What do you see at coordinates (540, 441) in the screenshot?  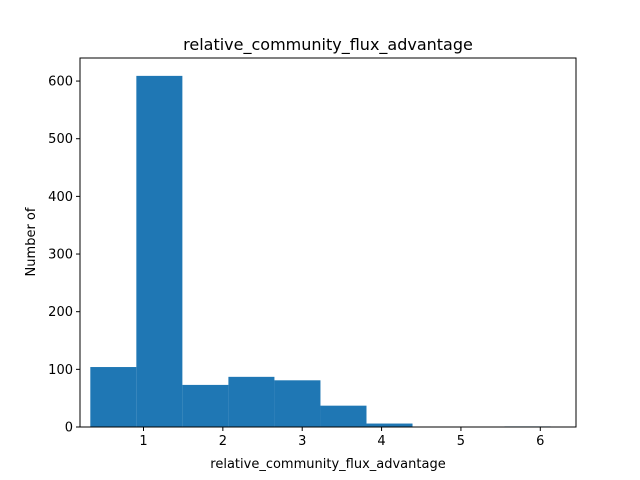 I see `x-tick-label: 6` at bounding box center [540, 441].